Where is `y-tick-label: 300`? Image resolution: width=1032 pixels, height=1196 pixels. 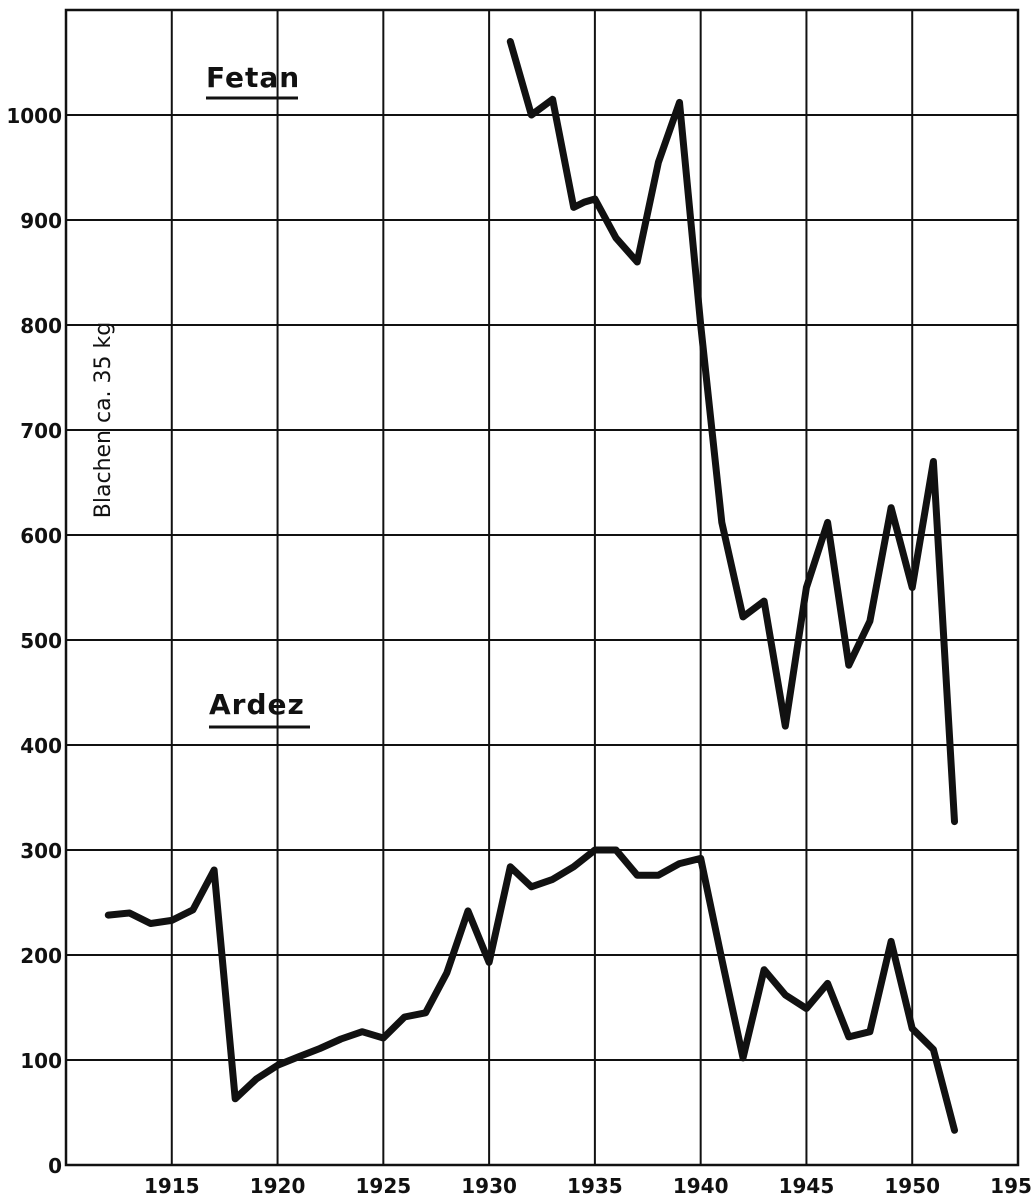
y-tick-label: 300 is located at coordinates (41, 851).